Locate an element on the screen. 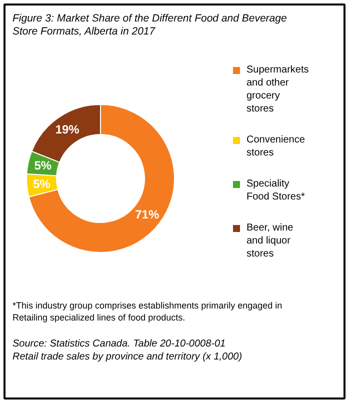  text: *This industry group comprises establishments primarily engaged in Retailing specialized lines of food products. is located at coordinates (147, 311).